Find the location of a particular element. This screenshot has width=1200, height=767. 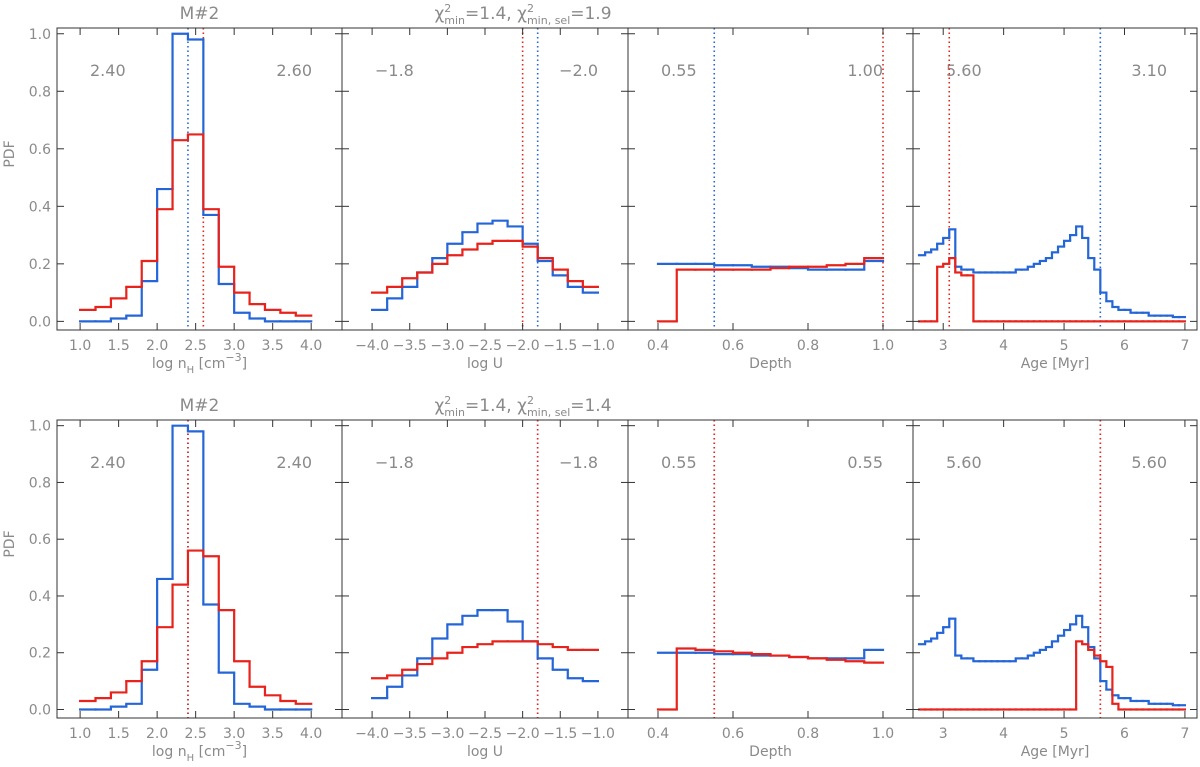

x-tick-label: 3 is located at coordinates (943, 346).